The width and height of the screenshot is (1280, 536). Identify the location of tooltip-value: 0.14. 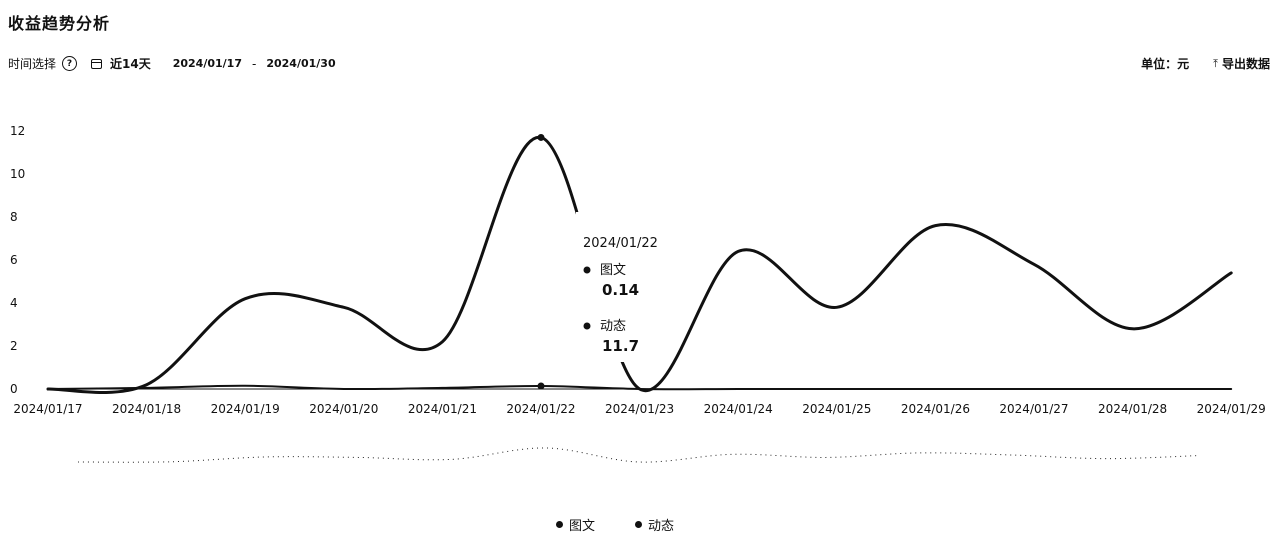
(620, 290).